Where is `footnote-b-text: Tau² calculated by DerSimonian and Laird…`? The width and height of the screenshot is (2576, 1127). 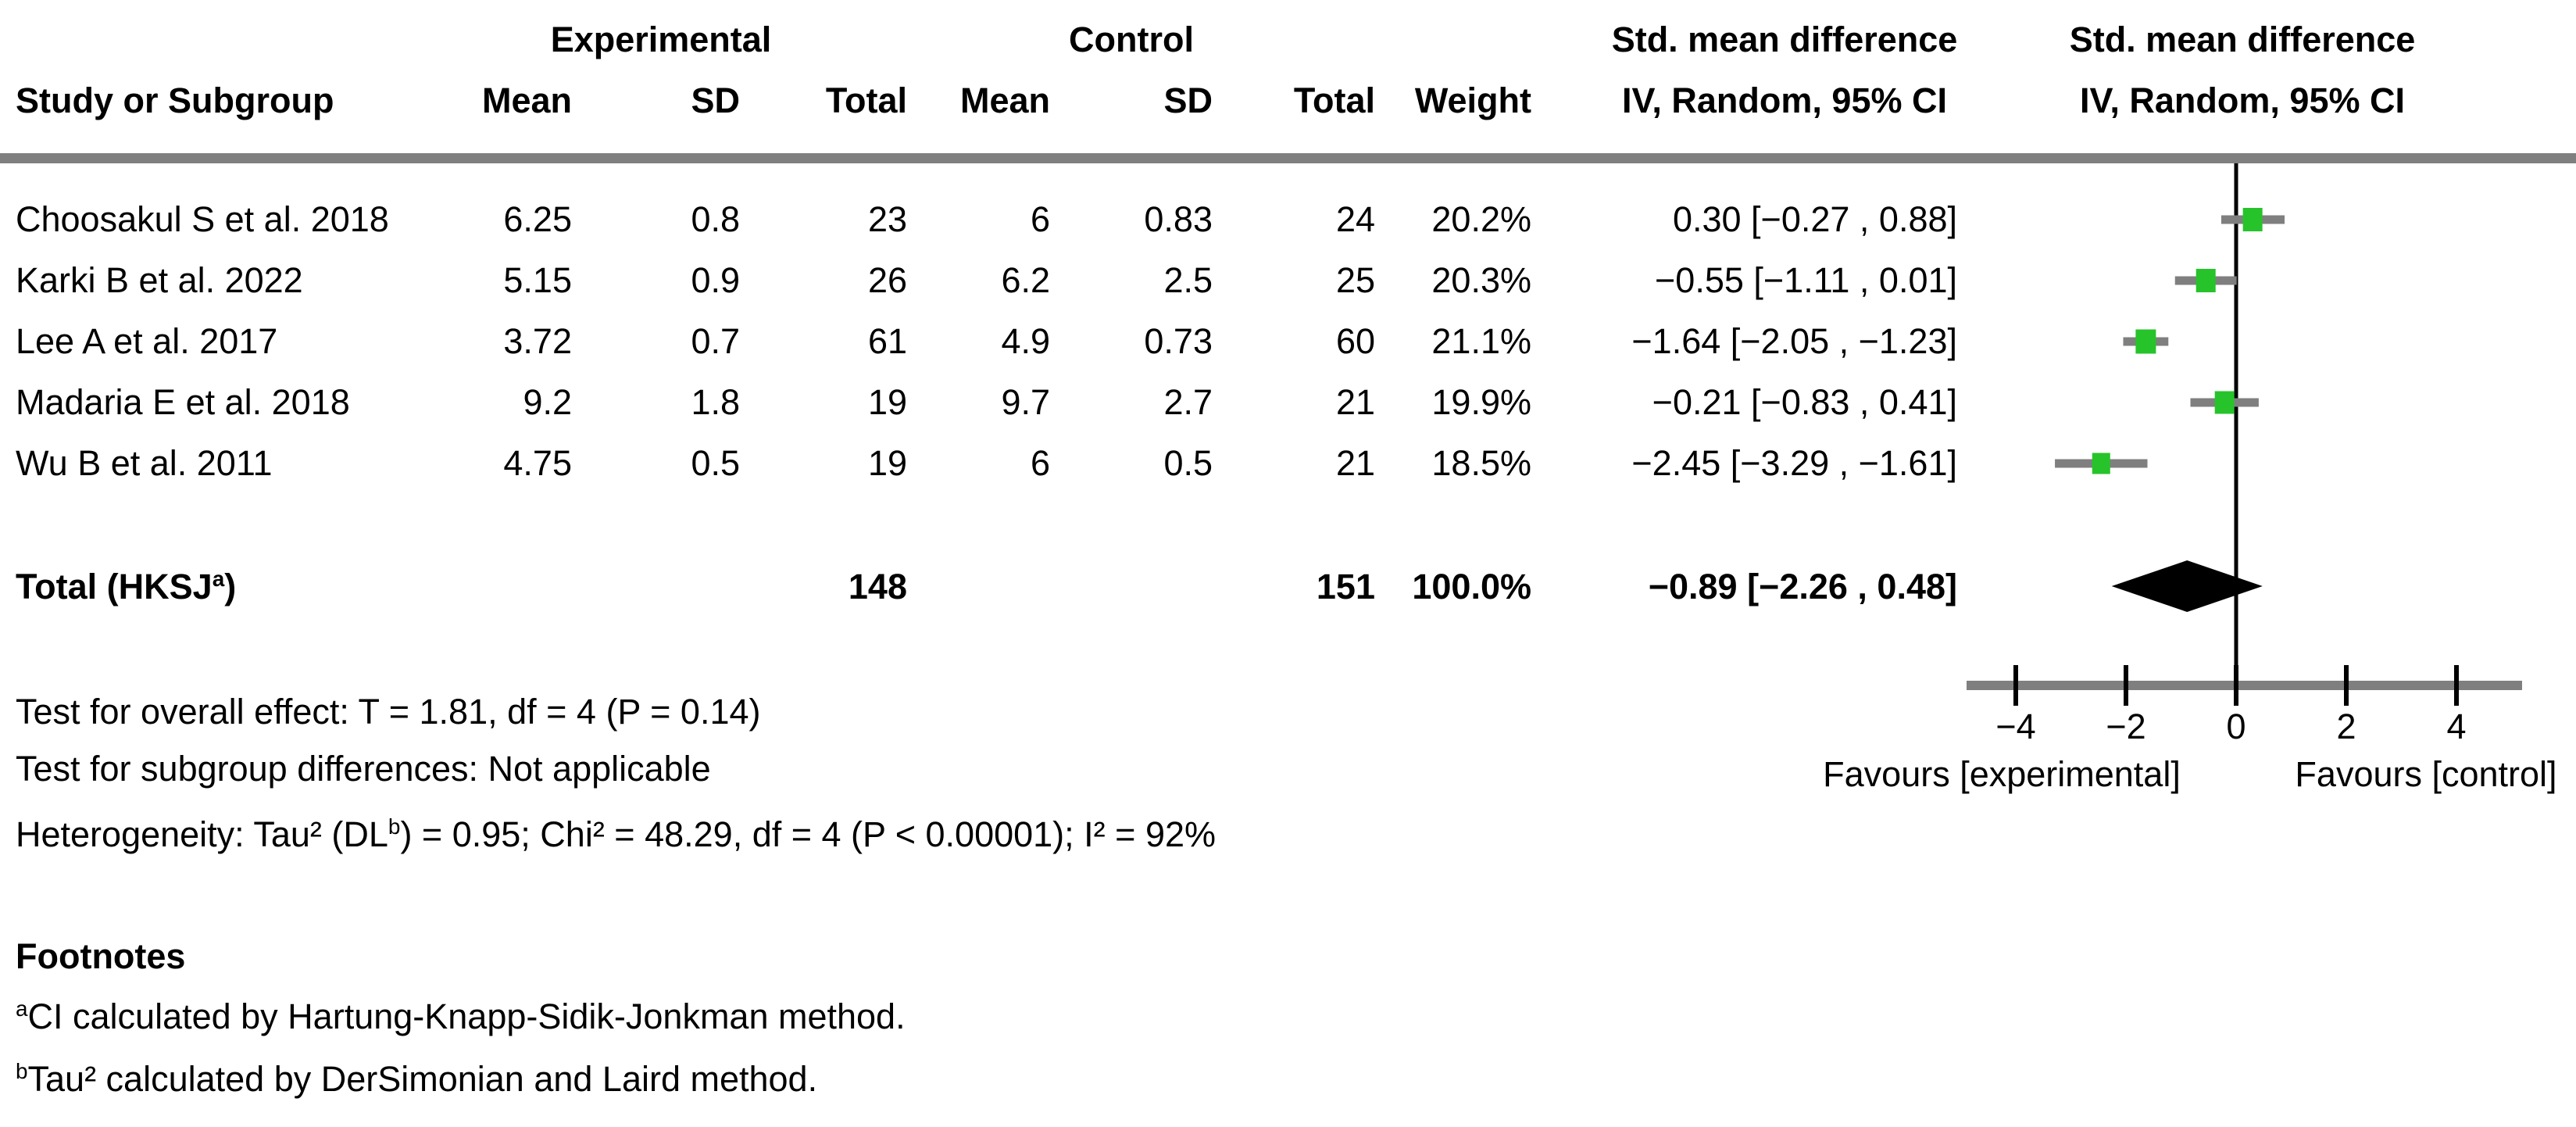 footnote-b-text: Tau² calculated by DerSimonian and Laird… is located at coordinates (422, 1079).